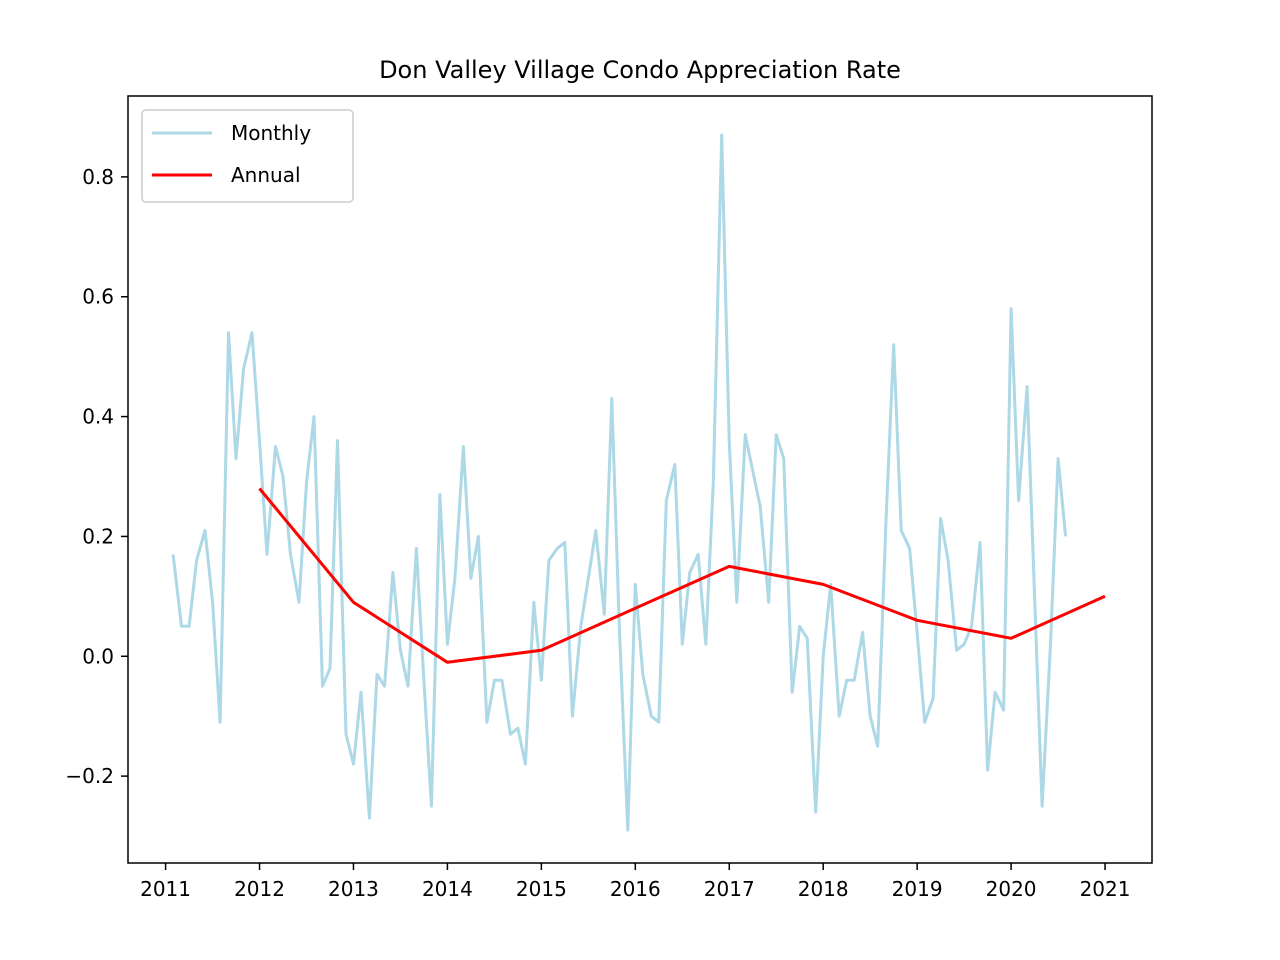 This screenshot has height=960, width=1280. Describe the element at coordinates (98, 177) in the screenshot. I see `y-tick-label: 0.8` at that location.